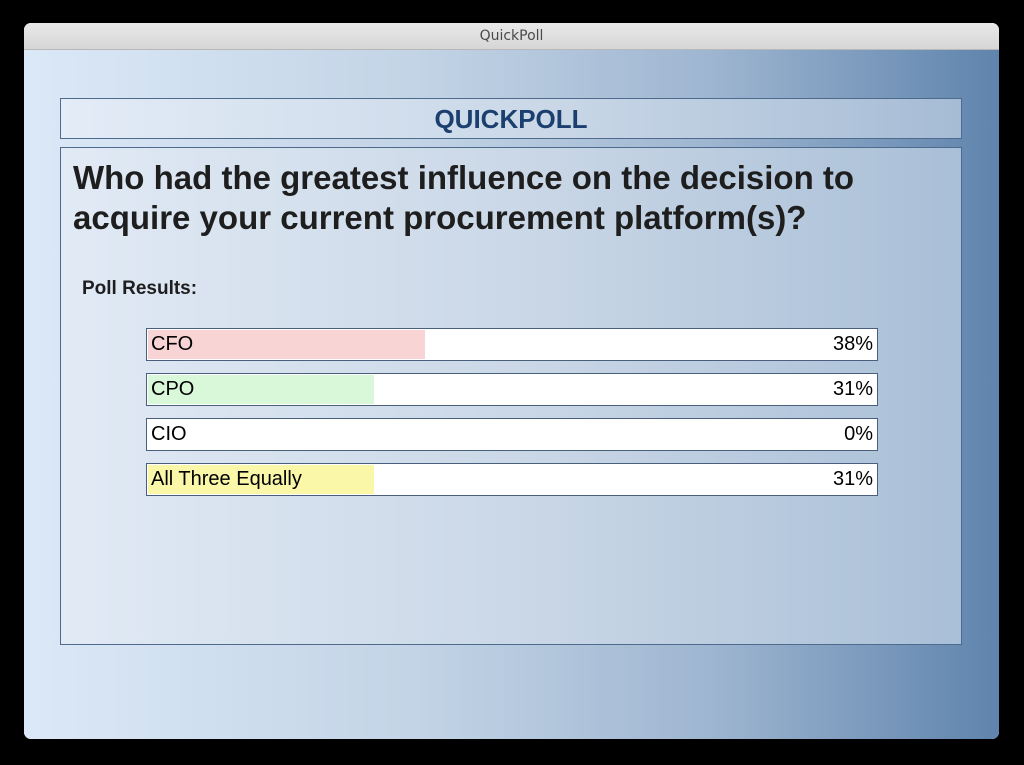 Image resolution: width=1024 pixels, height=765 pixels. I want to click on poll-result-row: CFO 38%, so click(512, 344).